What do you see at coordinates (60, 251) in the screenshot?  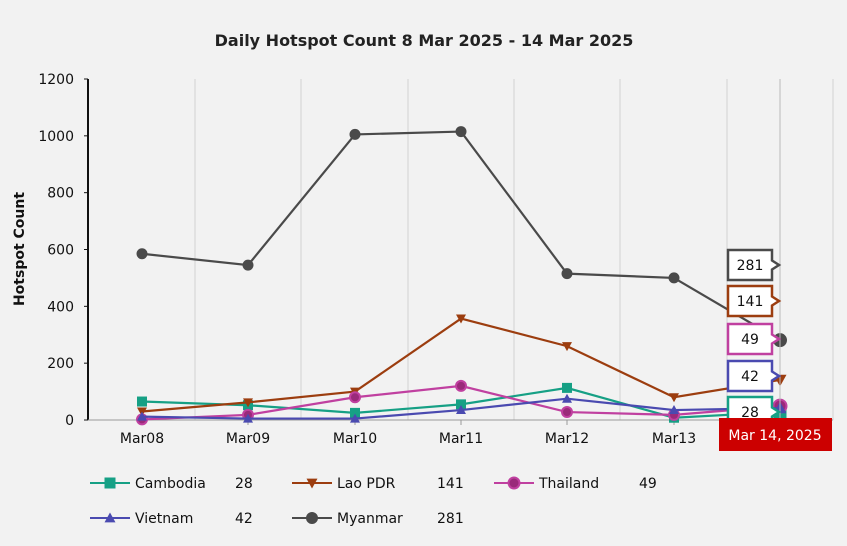 I see `y-tick-label: 600` at bounding box center [60, 251].